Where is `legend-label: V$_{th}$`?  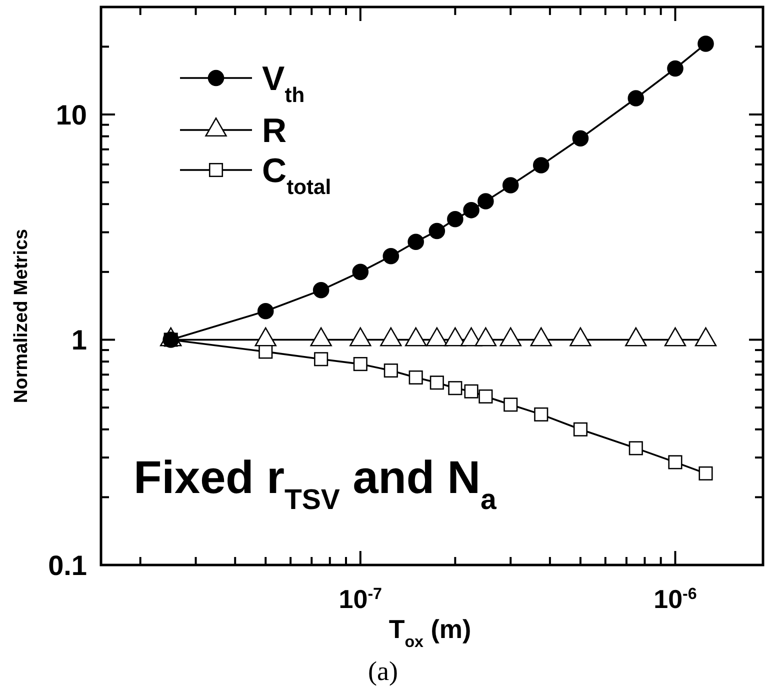 legend-label: V$_{th}$ is located at coordinates (283, 83).